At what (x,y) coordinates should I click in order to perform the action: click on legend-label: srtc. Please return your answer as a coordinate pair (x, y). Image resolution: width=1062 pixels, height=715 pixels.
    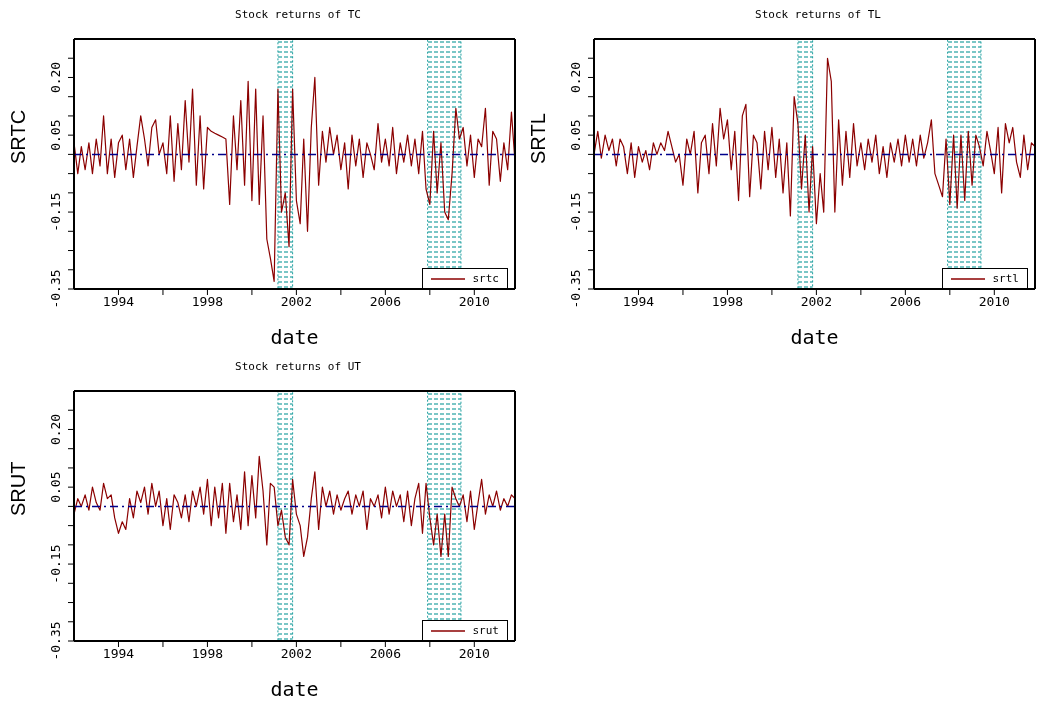
    Looking at the image, I should click on (485, 278).